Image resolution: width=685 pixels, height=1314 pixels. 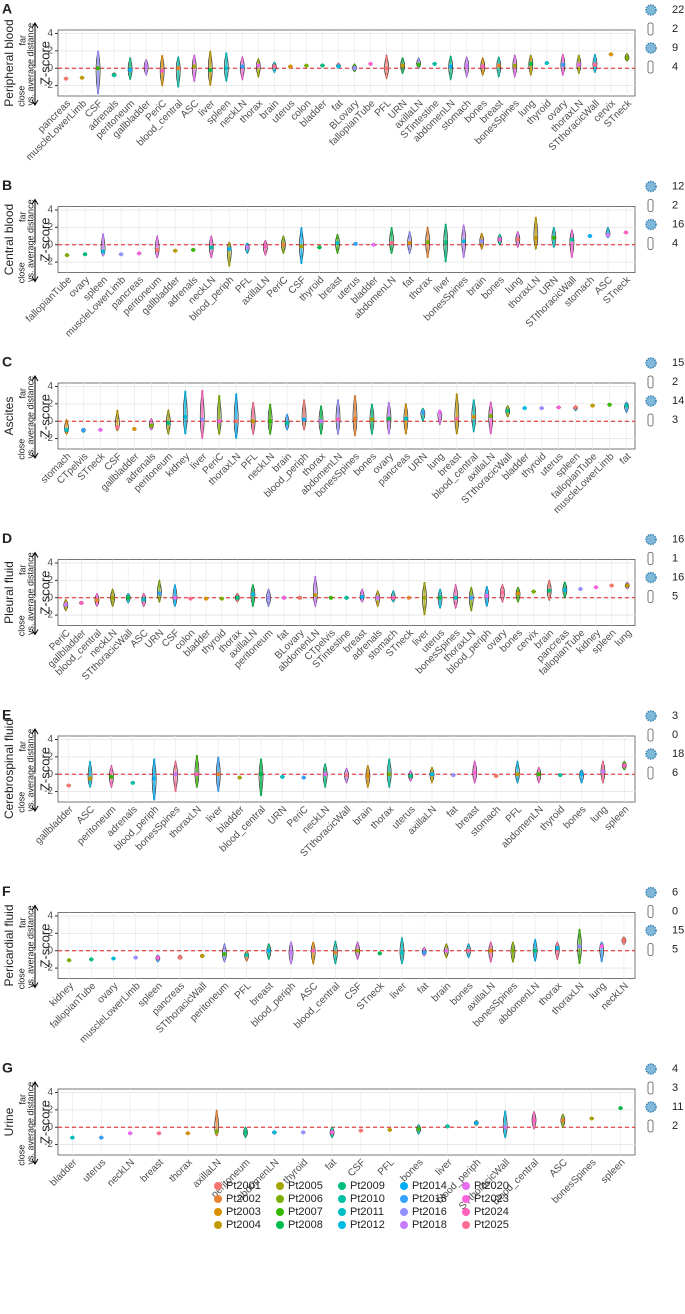 I want to click on legend-label: Pt2005, so click(x=305, y=1186).